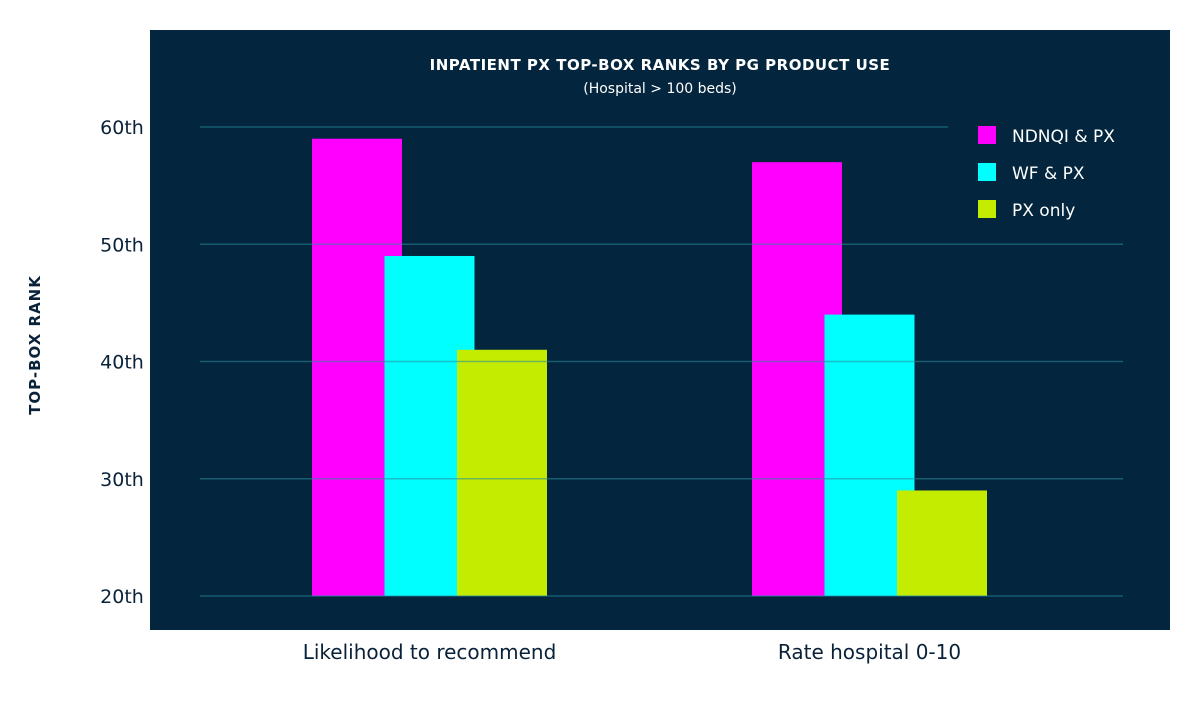  Describe the element at coordinates (122, 363) in the screenshot. I see `y-tick-label: 40th` at that location.